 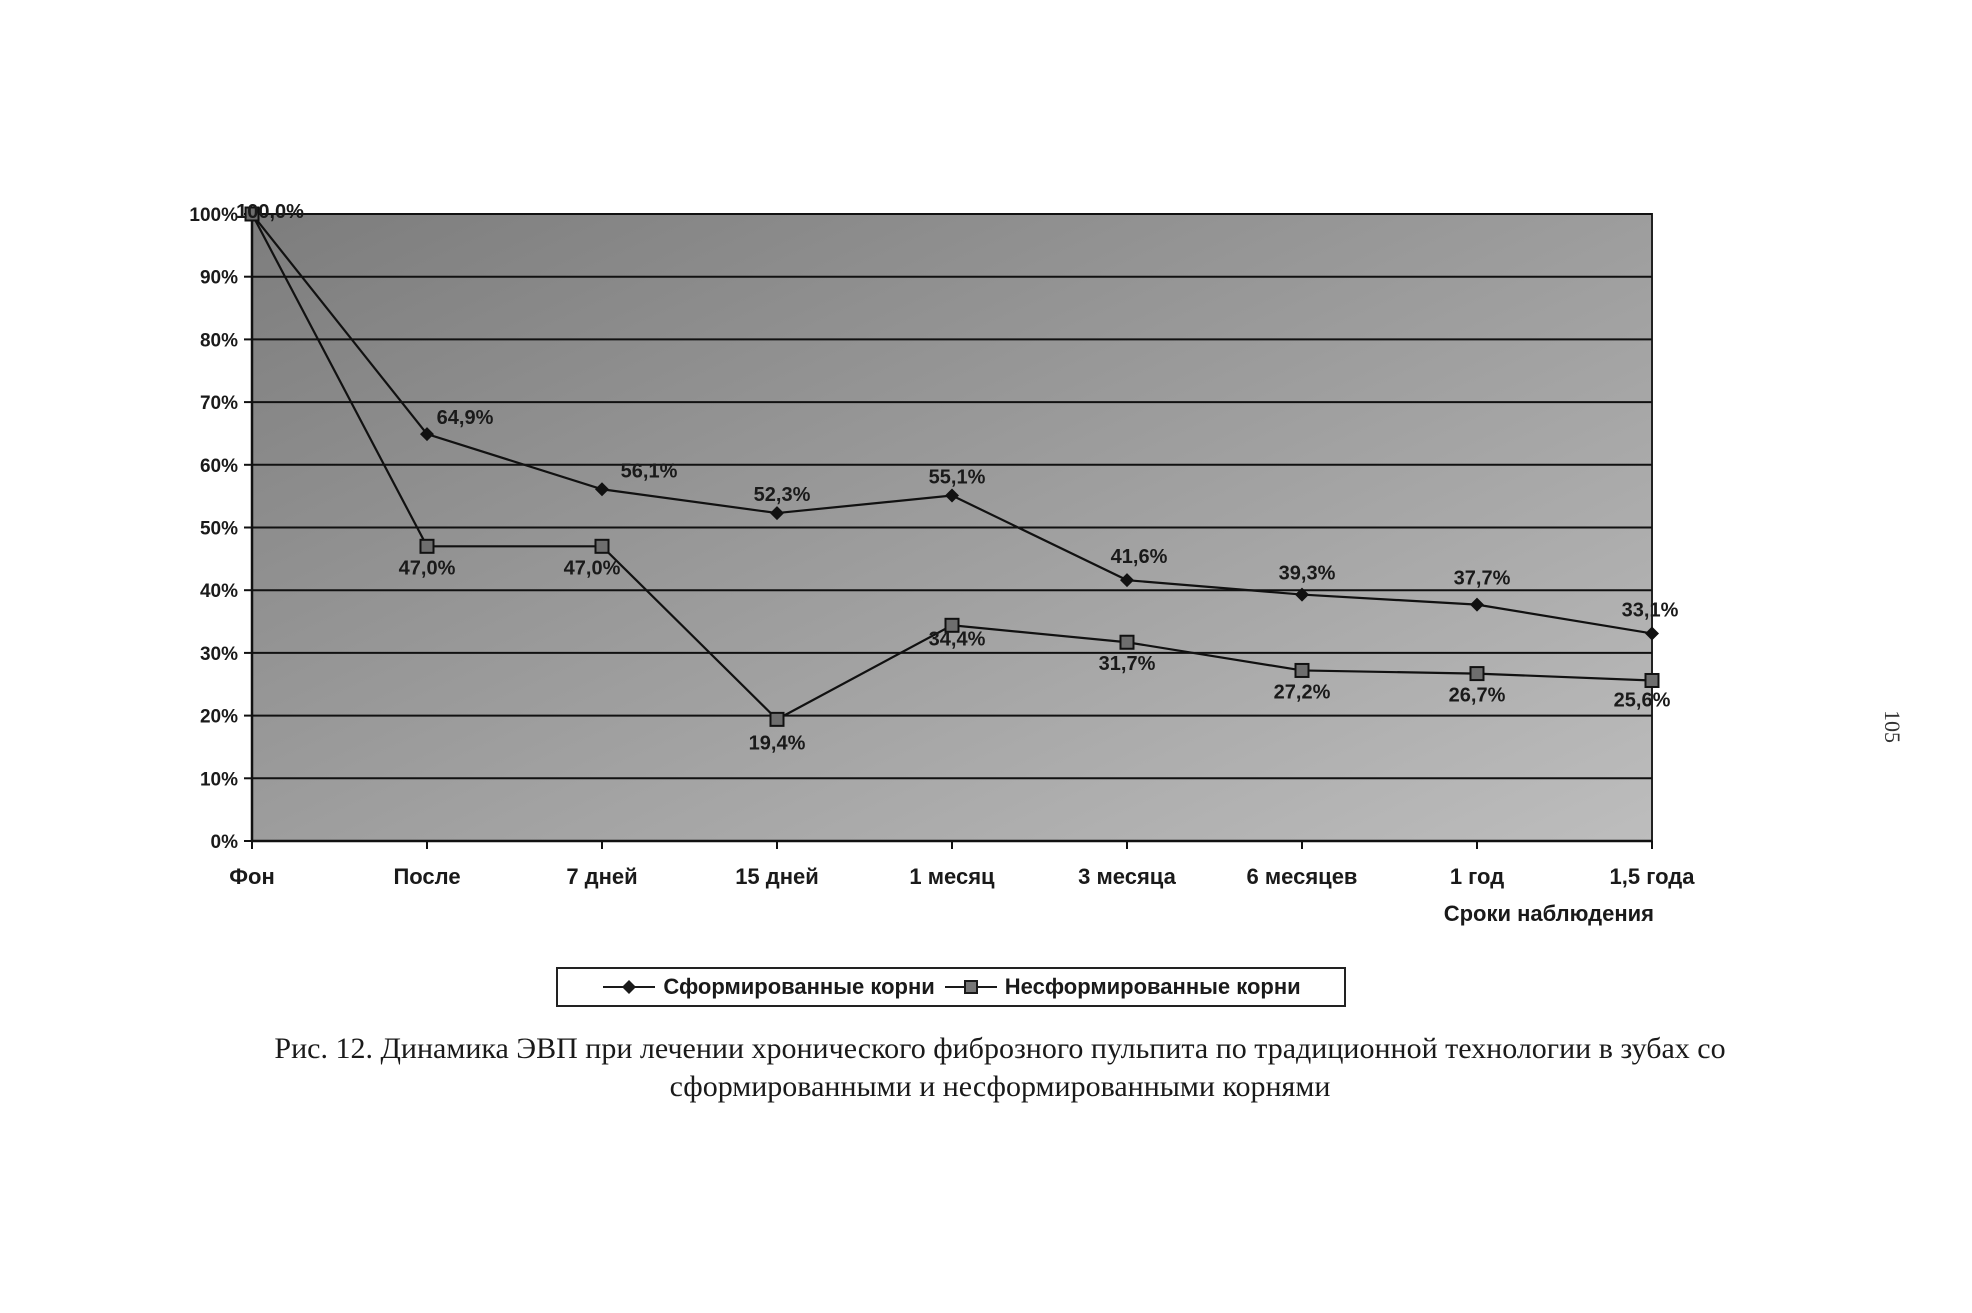 What do you see at coordinates (799, 986) in the screenshot?
I see `legend-label-formed: Сформированные корни` at bounding box center [799, 986].